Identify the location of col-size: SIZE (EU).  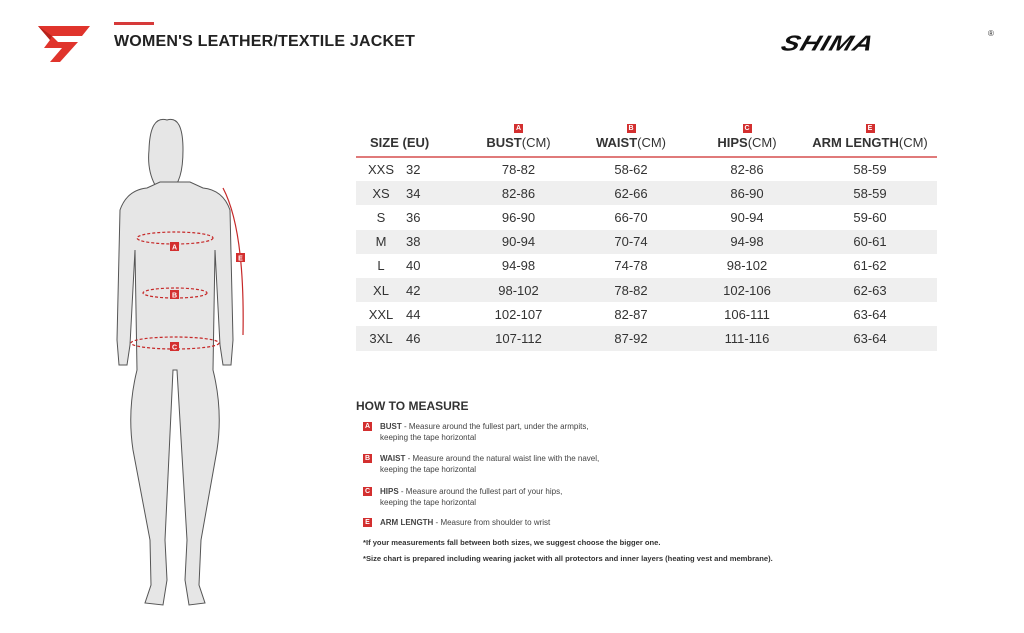
(400, 142).